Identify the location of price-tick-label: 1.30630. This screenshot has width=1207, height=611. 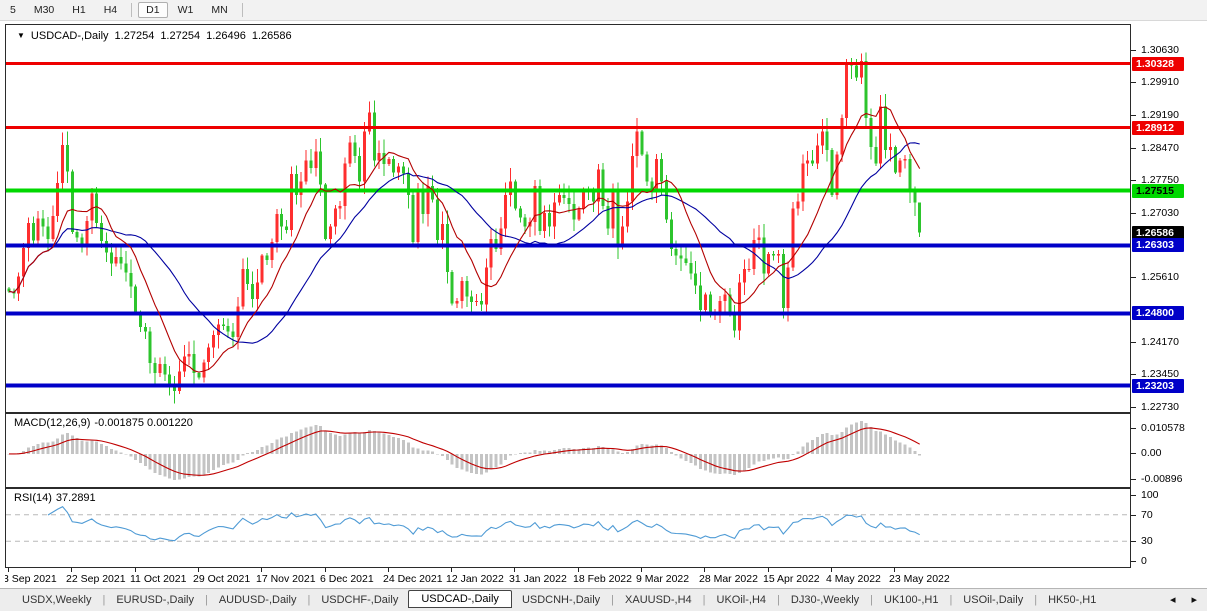
(1160, 49).